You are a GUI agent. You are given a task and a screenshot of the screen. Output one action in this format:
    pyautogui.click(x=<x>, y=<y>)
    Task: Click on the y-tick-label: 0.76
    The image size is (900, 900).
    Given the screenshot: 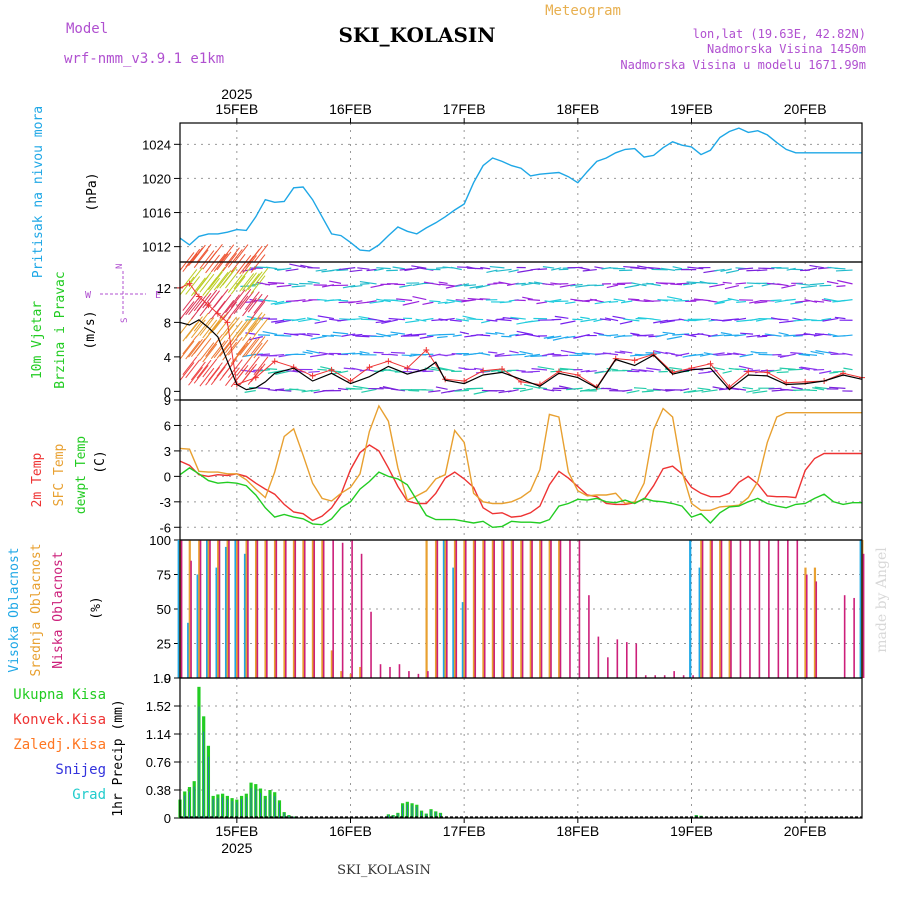 What is the action you would take?
    pyautogui.click(x=158, y=762)
    